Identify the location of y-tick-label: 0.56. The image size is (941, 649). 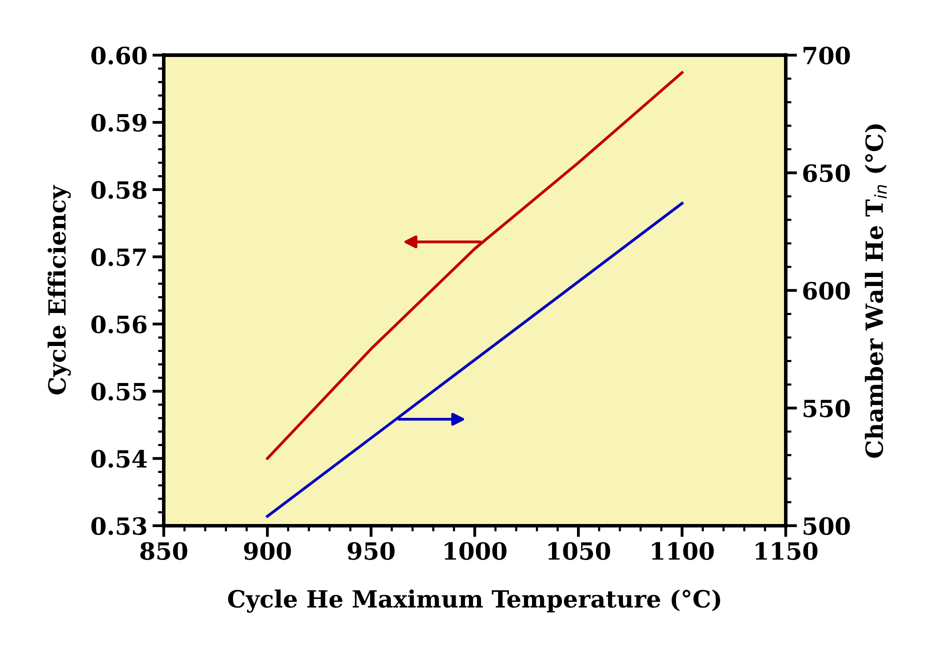
(118, 324).